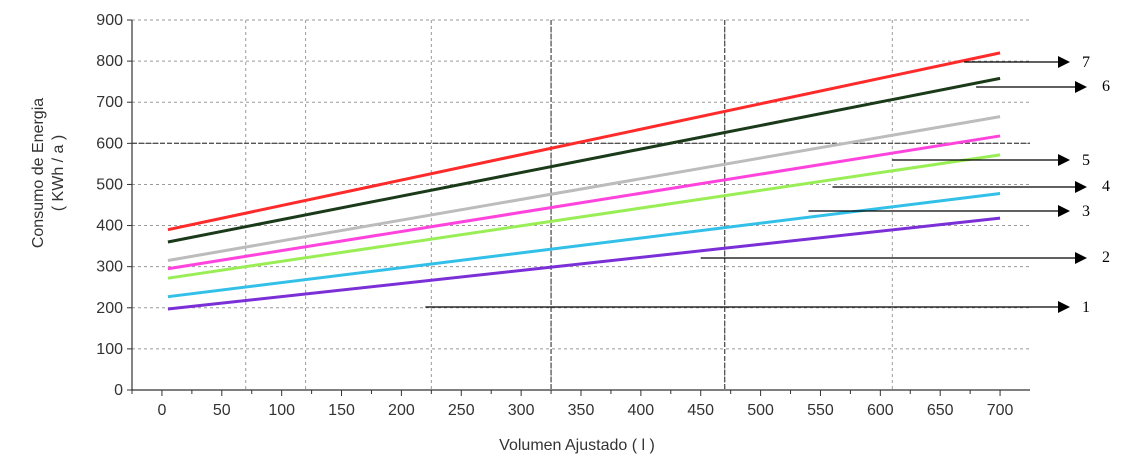 This screenshot has height=462, width=1147. I want to click on y-axis-label-line2: ( KWh / a ), so click(58, 173).